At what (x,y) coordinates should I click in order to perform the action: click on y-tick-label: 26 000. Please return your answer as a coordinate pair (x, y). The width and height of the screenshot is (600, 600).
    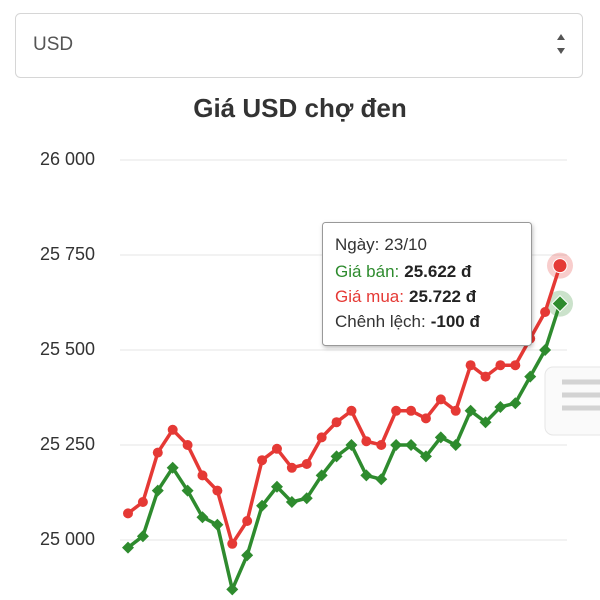
    Looking at the image, I should click on (67, 159).